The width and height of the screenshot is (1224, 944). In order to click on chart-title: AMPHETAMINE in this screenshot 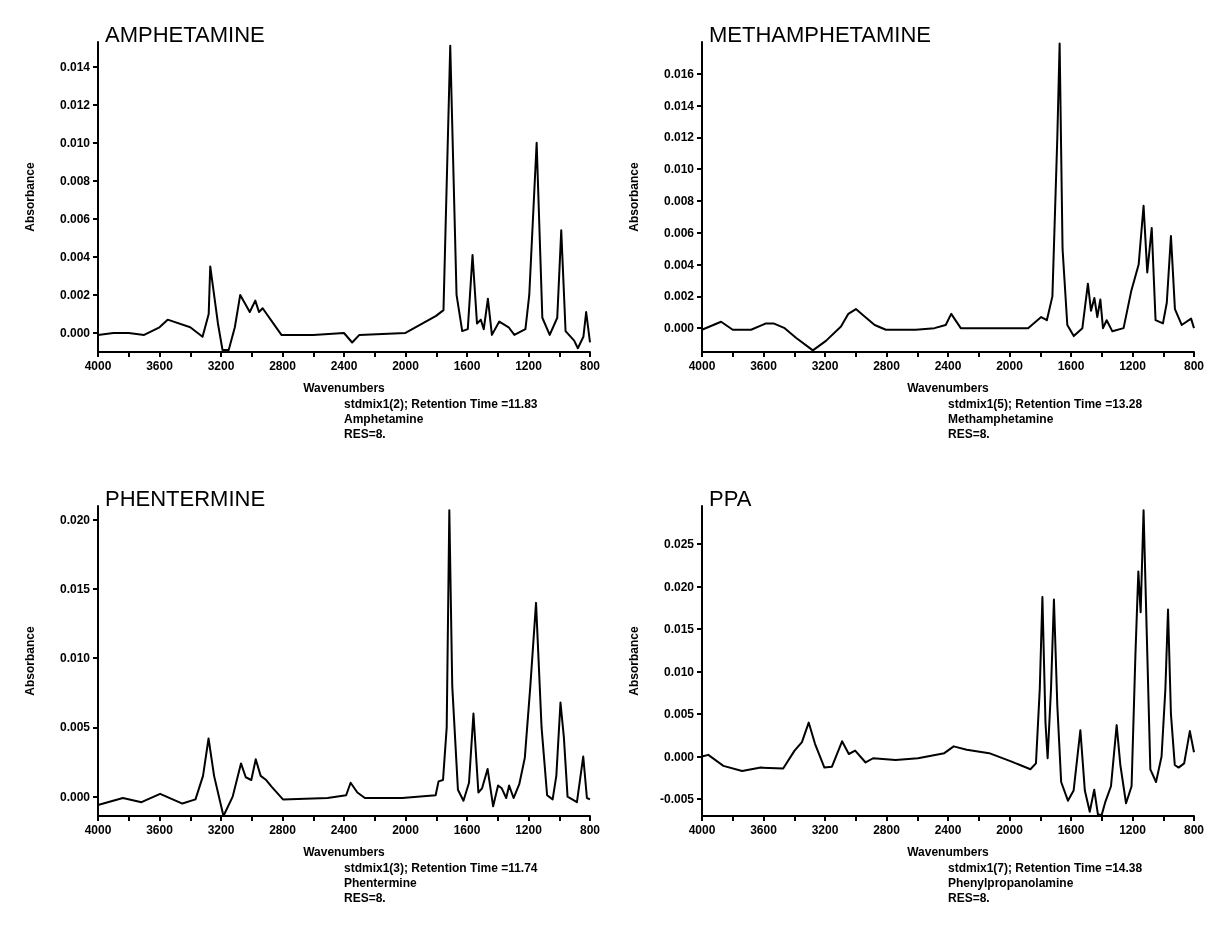, I will do `click(185, 34)`.